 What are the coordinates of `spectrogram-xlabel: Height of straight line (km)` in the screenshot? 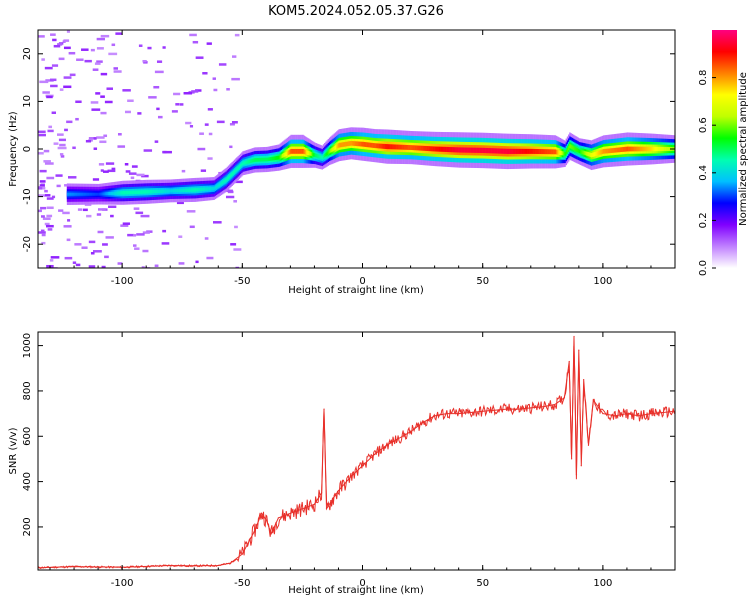 It's located at (356, 290).